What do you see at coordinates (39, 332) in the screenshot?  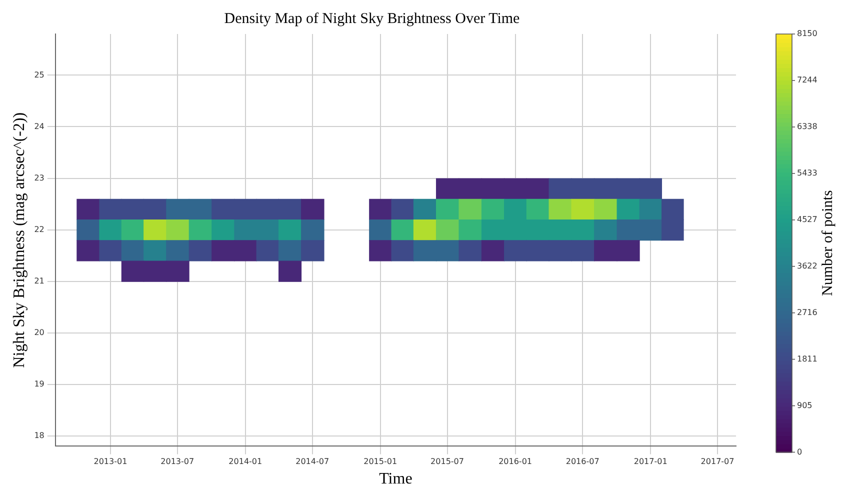 I see `y-tick-label: 20` at bounding box center [39, 332].